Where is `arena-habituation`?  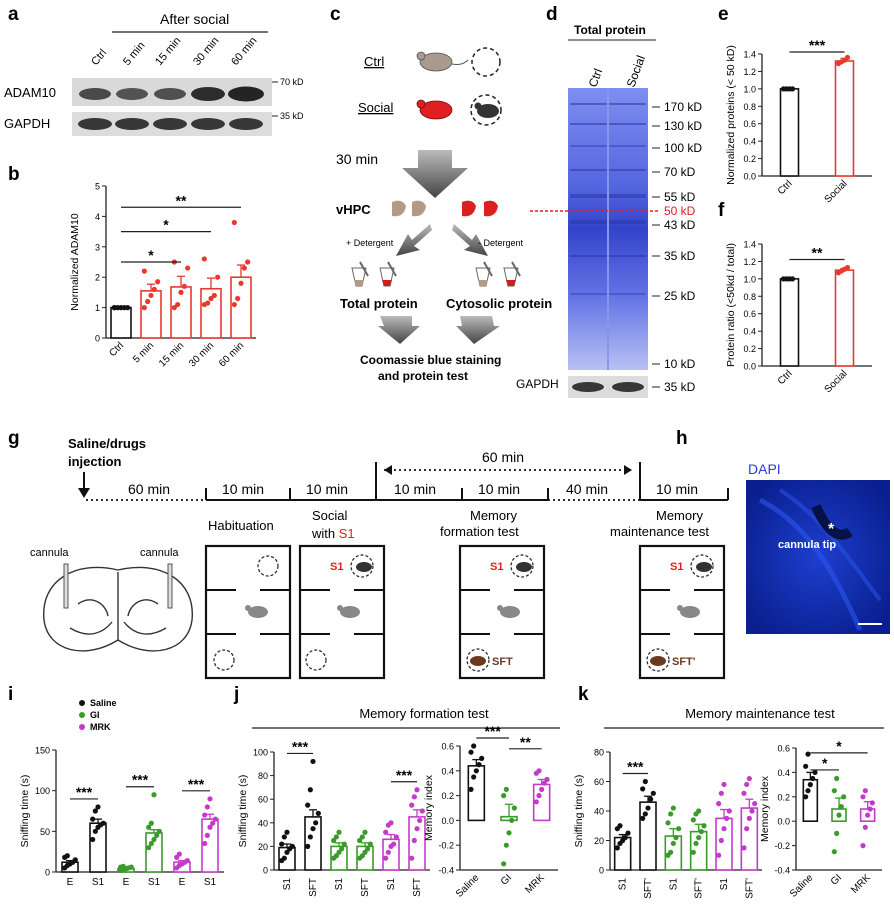 arena-habituation is located at coordinates (248, 612).